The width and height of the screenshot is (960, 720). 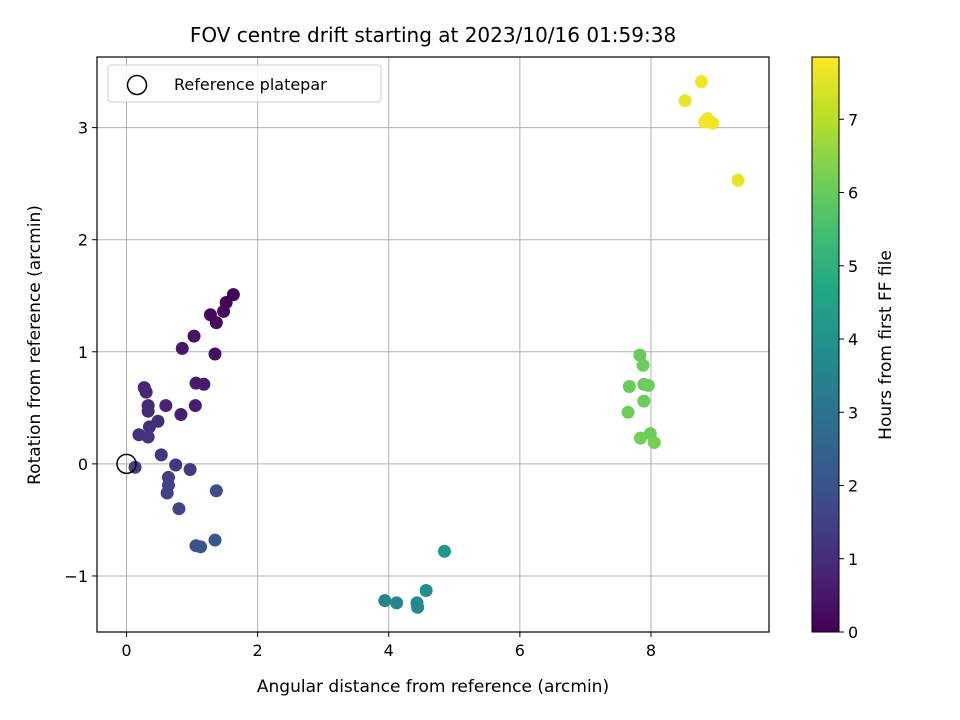 I want to click on colorbar-tick-label: 1, so click(x=853, y=559).